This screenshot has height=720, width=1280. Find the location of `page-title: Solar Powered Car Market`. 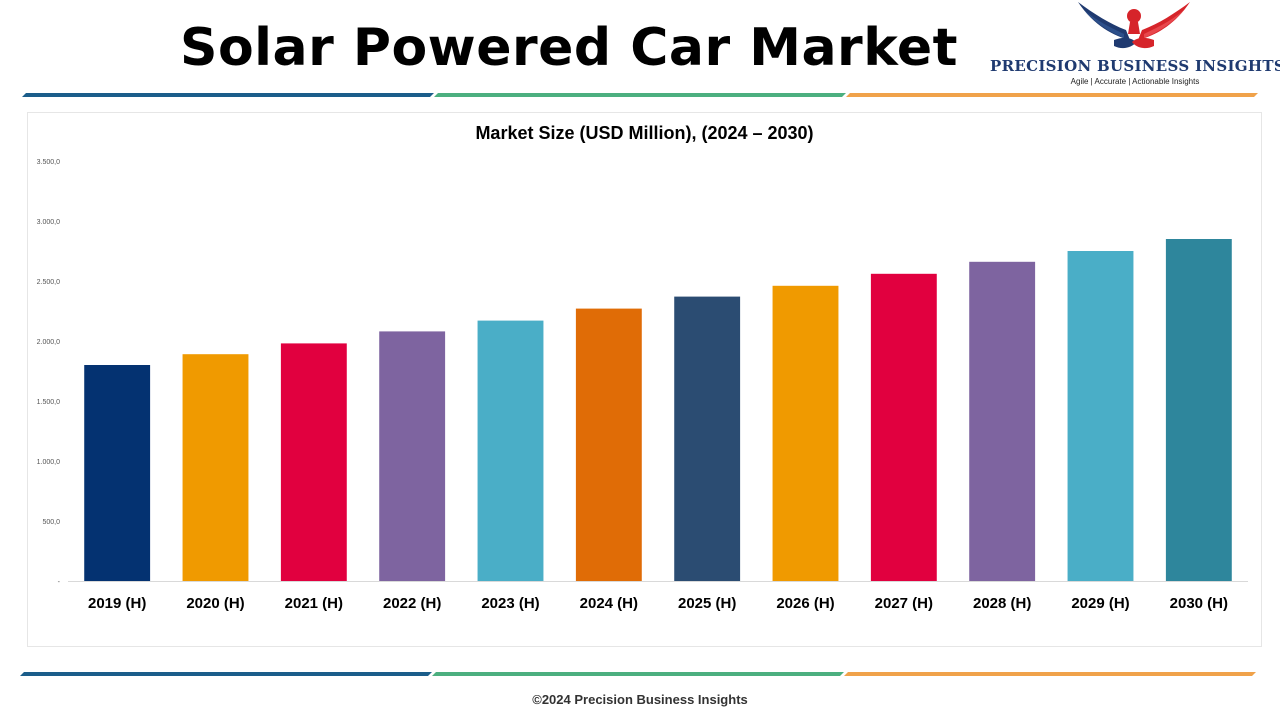

page-title: Solar Powered Car Market is located at coordinates (569, 48).